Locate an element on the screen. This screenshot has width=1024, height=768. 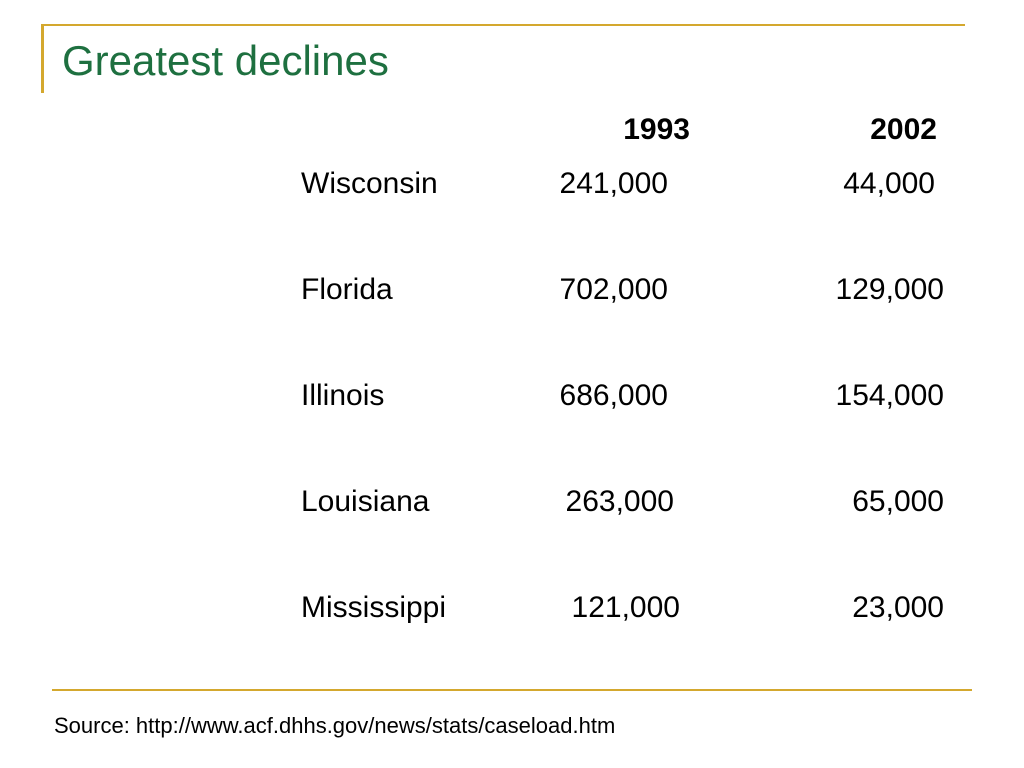
value-2002: 23,000 is located at coordinates (898, 607).